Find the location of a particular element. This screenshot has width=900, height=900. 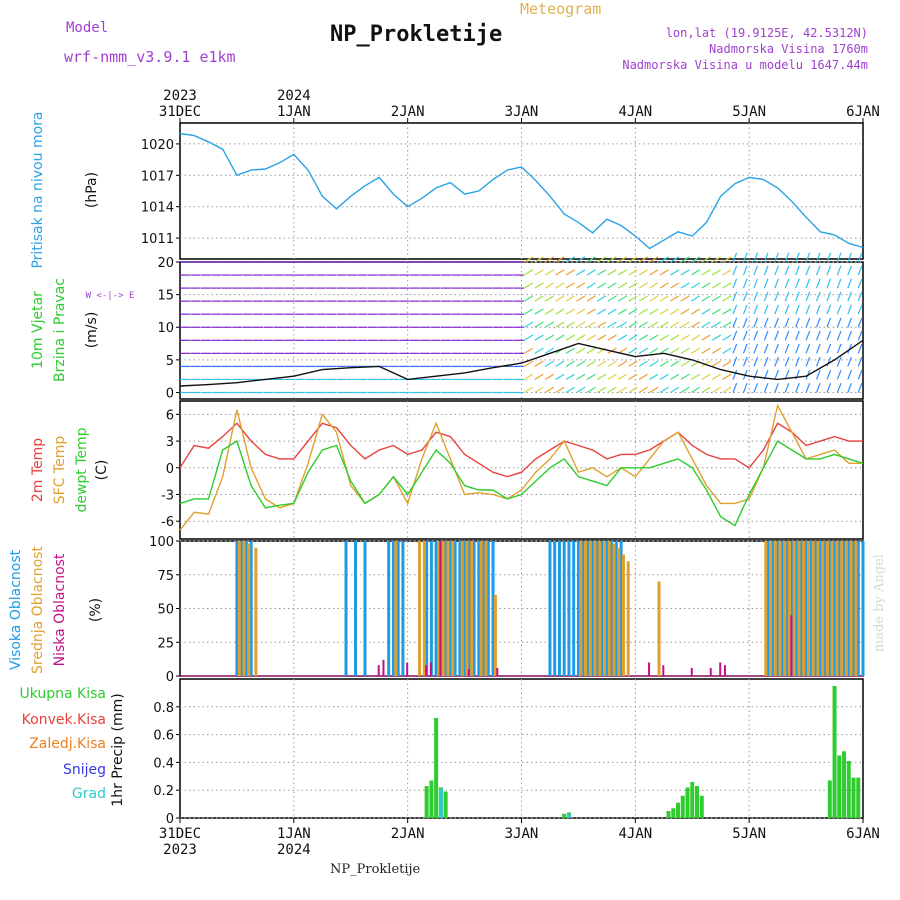

station-title: NP_Prokletije is located at coordinates (416, 34).